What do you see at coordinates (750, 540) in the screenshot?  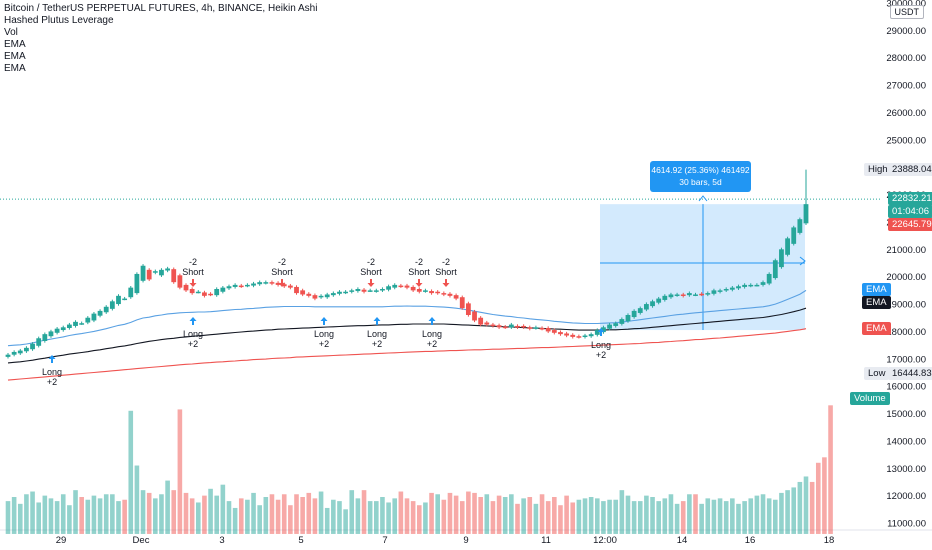 I see `time-tick-label: 16` at bounding box center [750, 540].